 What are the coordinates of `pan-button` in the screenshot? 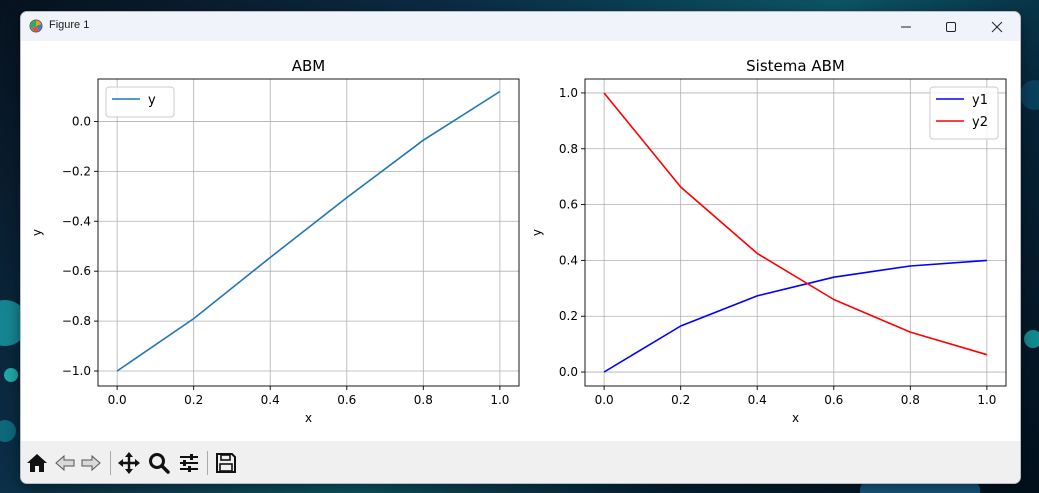 It's located at (129, 463).